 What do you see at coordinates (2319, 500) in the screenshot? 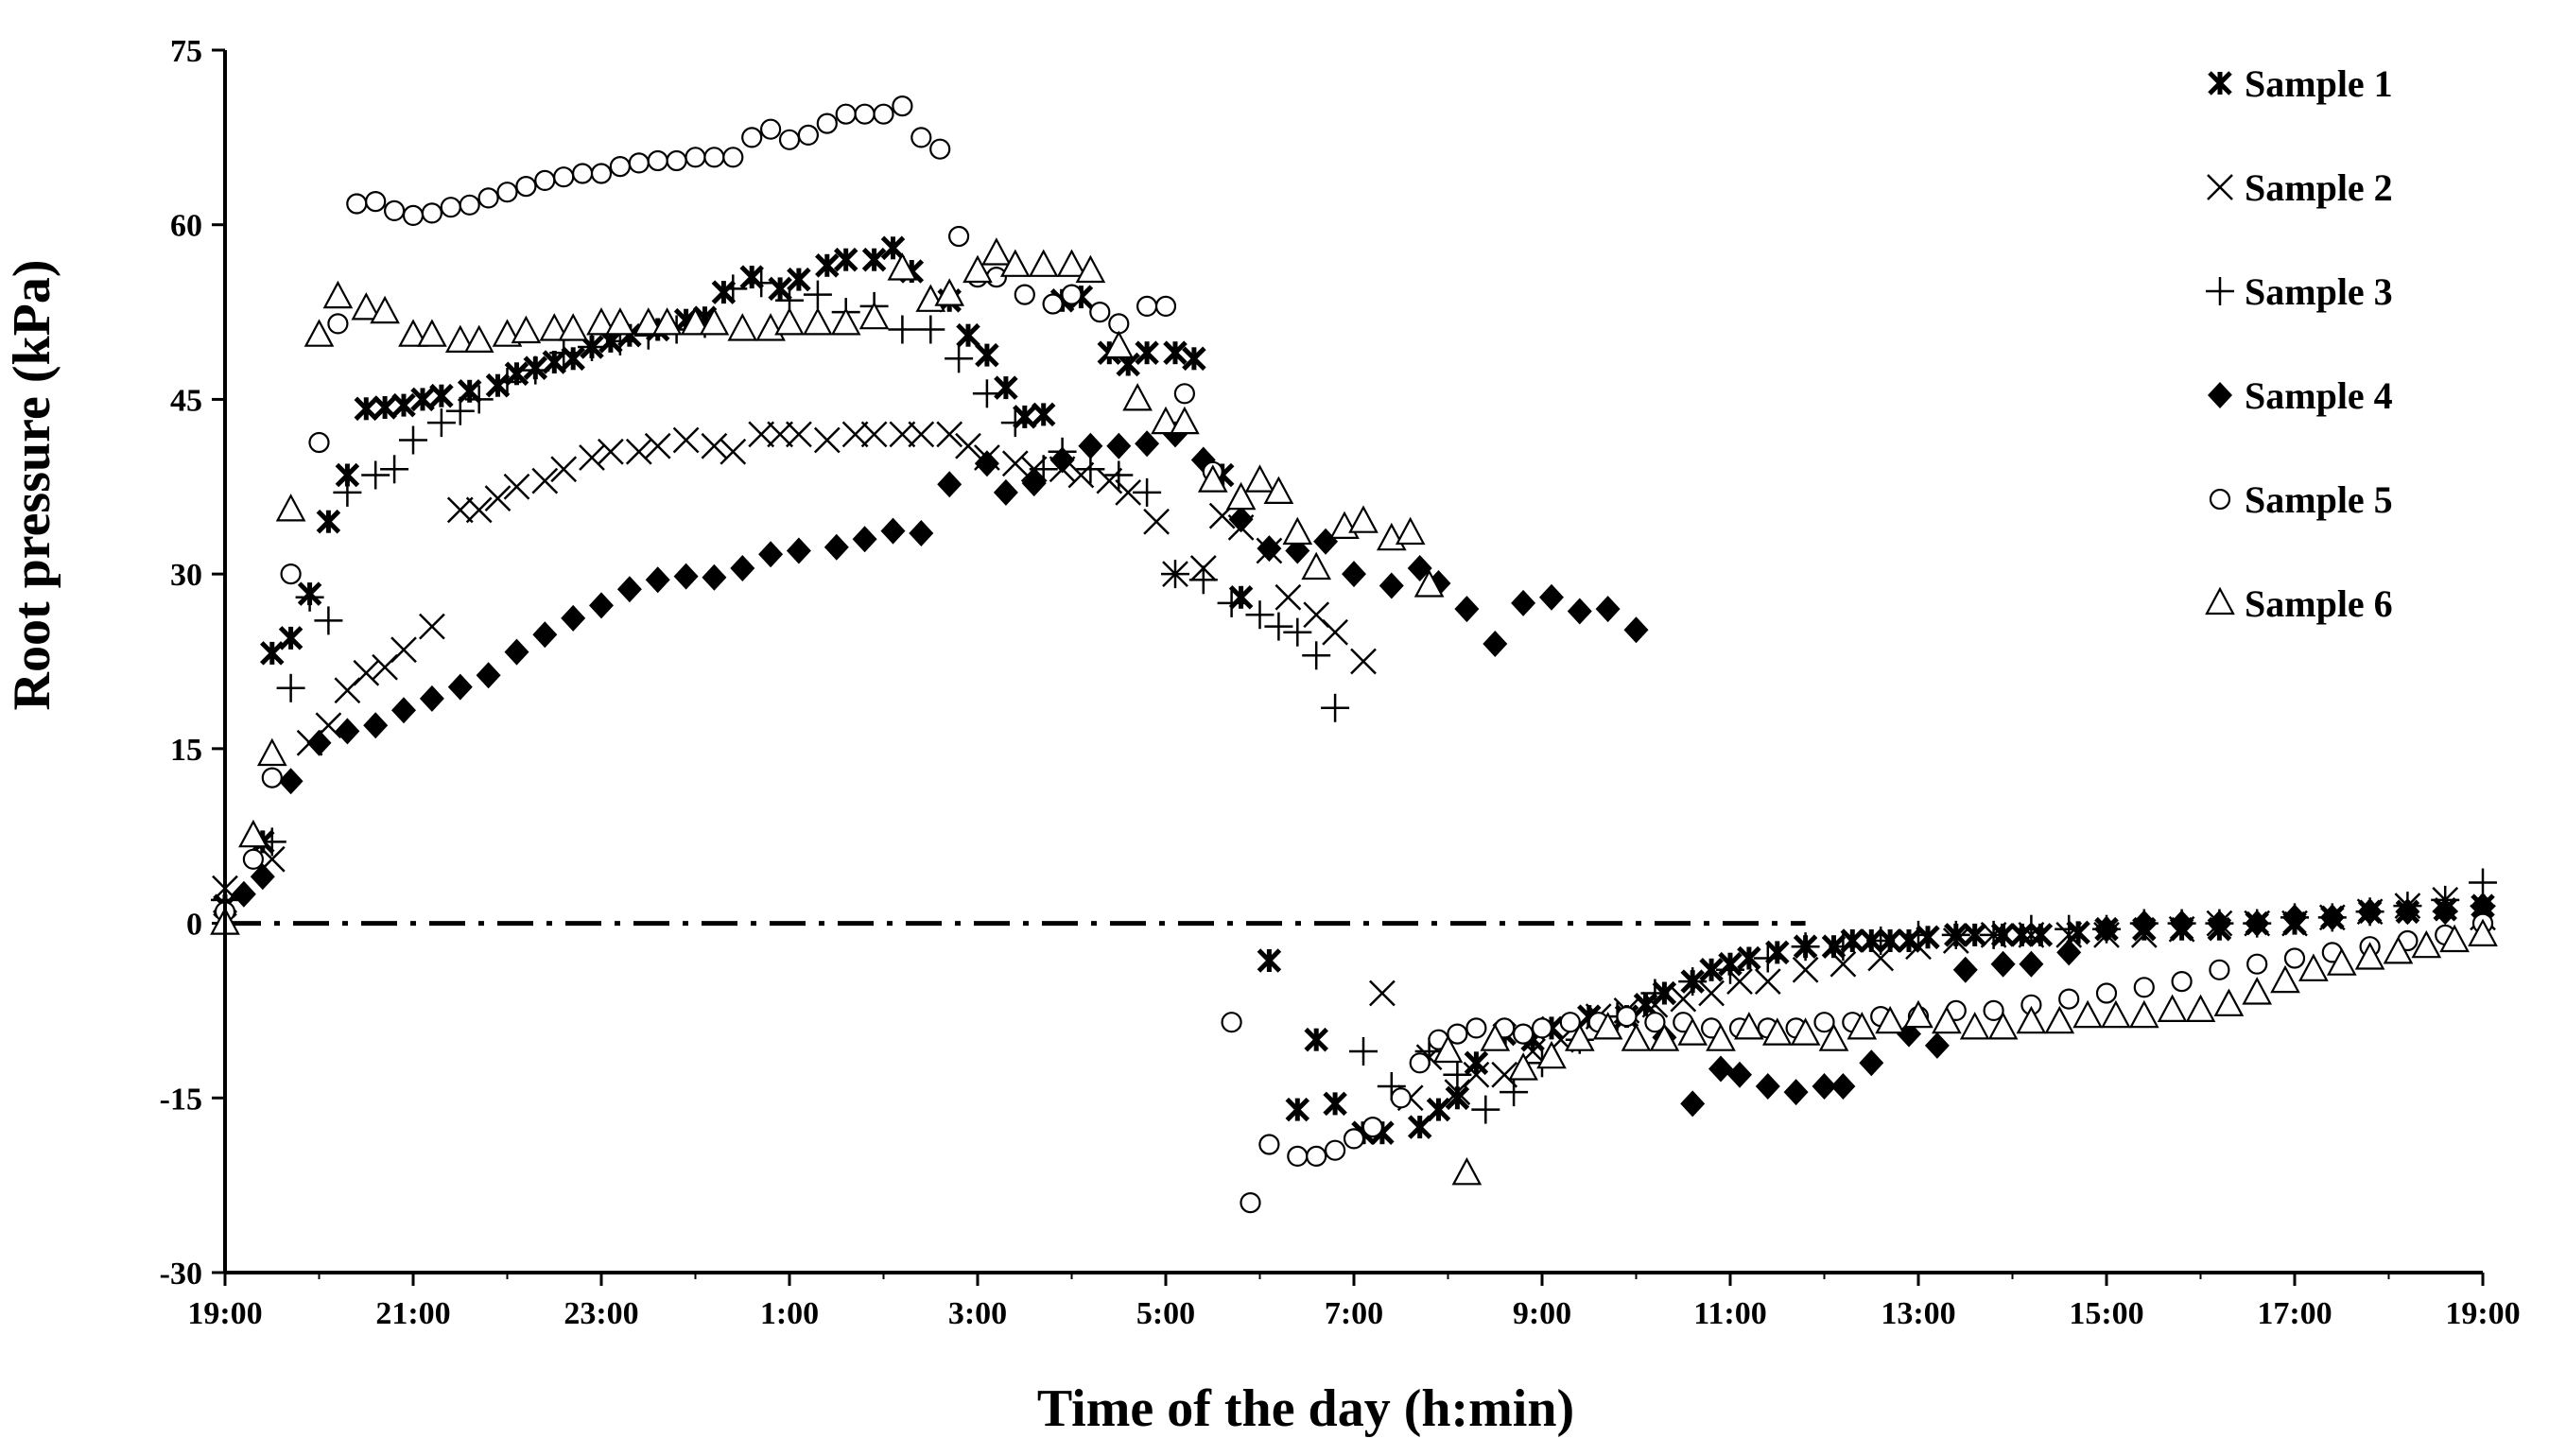
I see `legend-label: Sample 5` at bounding box center [2319, 500].